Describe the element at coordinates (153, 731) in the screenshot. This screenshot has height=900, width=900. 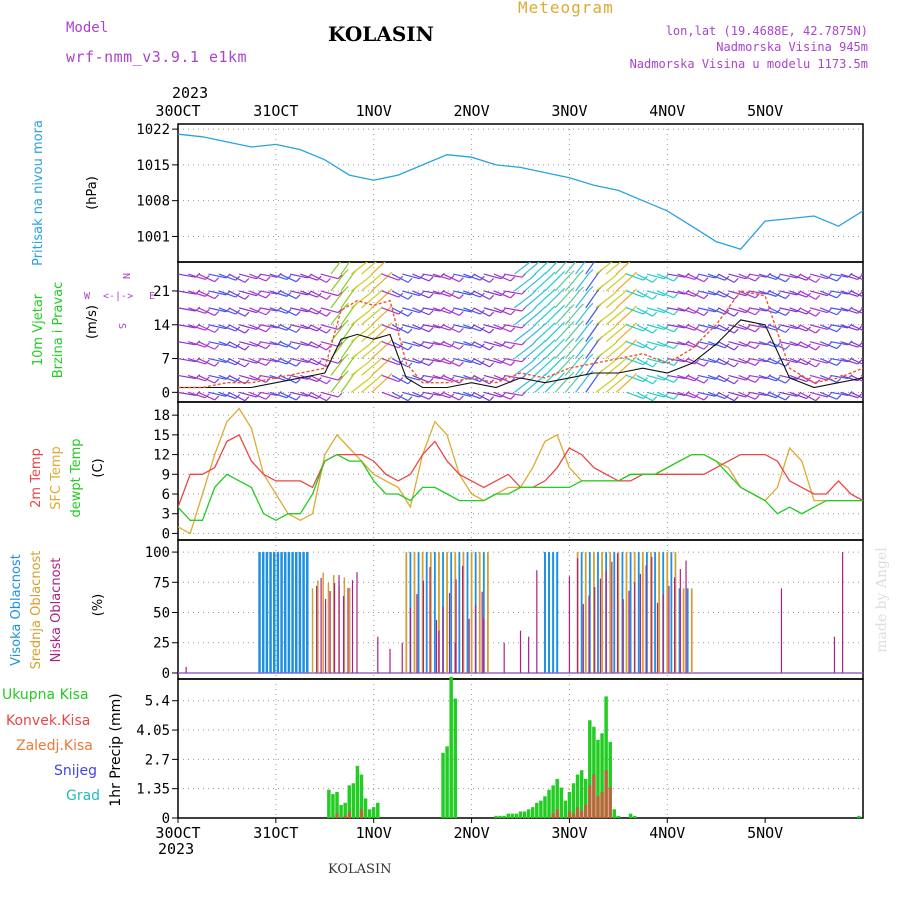
I see `y-tick-label: 4.05` at that location.